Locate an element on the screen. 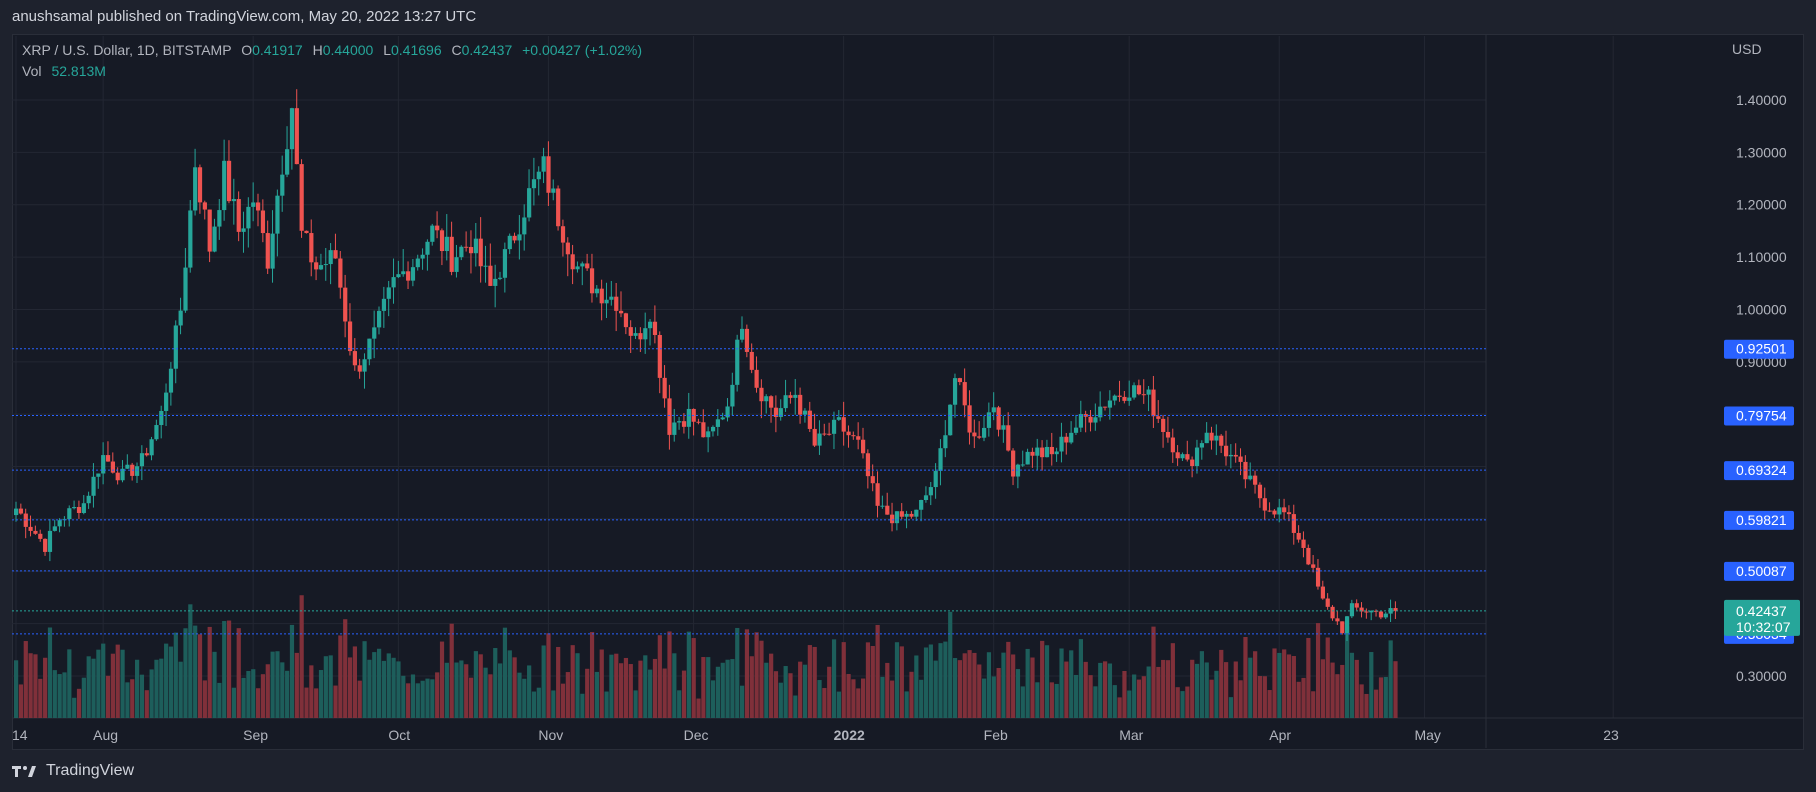 This screenshot has height=792, width=1816. y-tick-label: 1.40000 is located at coordinates (1761, 100).